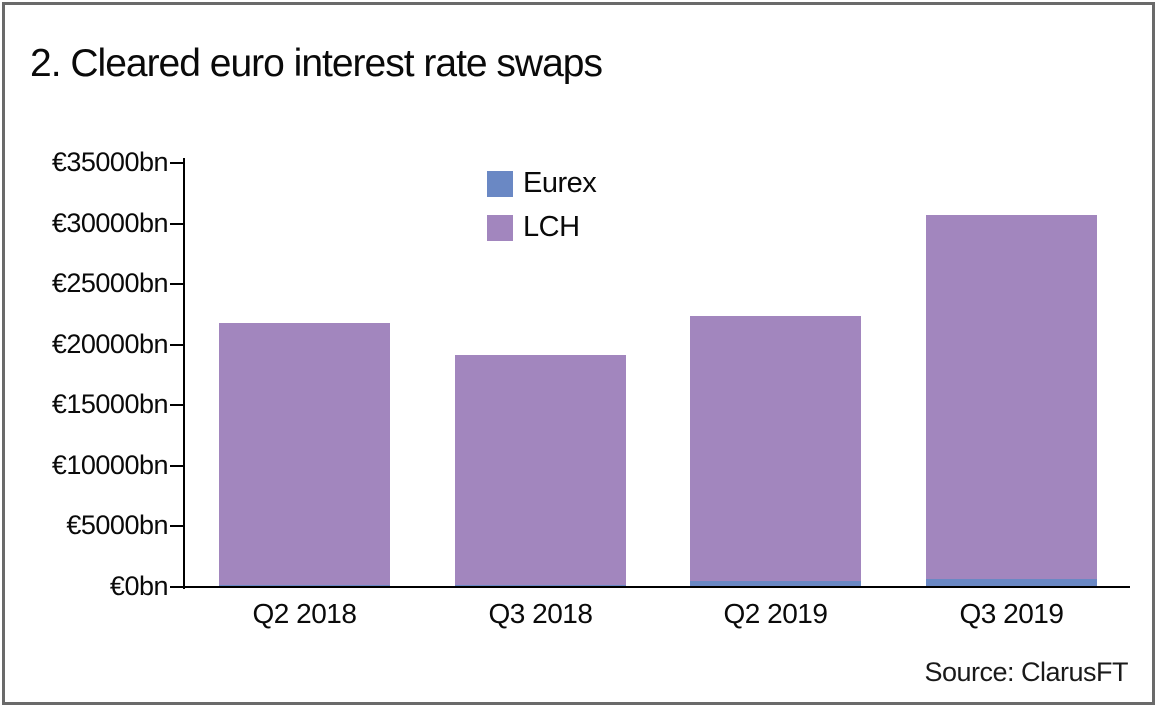 The height and width of the screenshot is (716, 1160). What do you see at coordinates (540, 613) in the screenshot?
I see `x-axis-label-q3-2018: Q3 2018` at bounding box center [540, 613].